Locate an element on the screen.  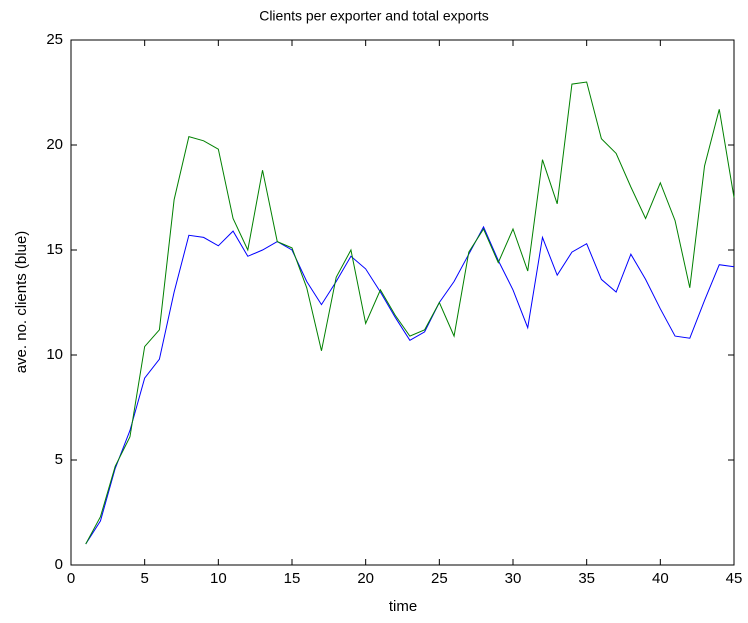
x-tick-label: 40 is located at coordinates (660, 578).